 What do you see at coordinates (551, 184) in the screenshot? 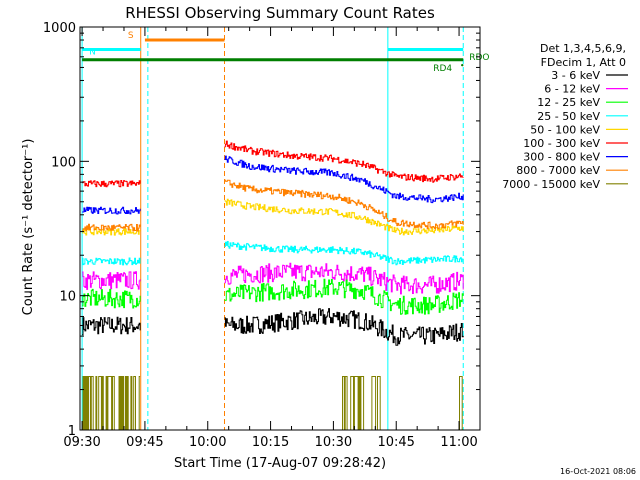
I see `legend-label-8: 7000 - 15000 keV` at bounding box center [551, 184].